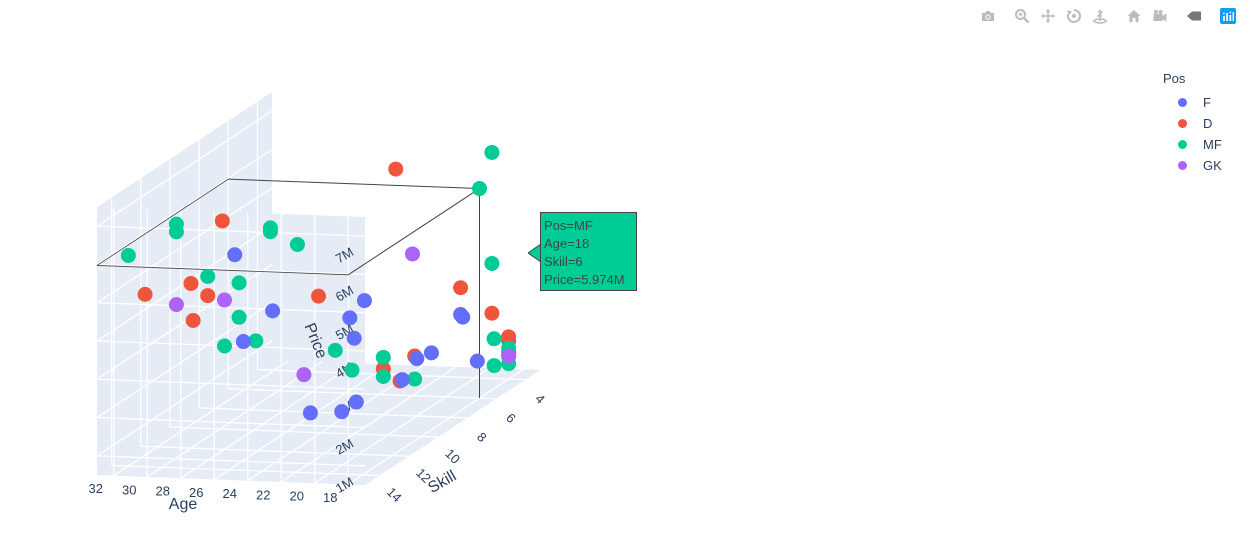  Describe the element at coordinates (511, 418) in the screenshot. I see `skill-tick-label: 6` at that location.